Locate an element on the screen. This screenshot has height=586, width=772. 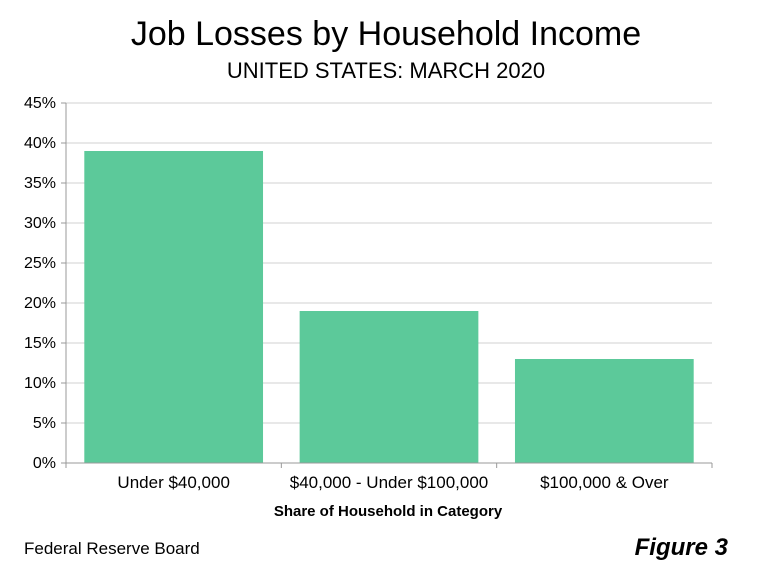
y-tick-label: 10% is located at coordinates (40, 383).